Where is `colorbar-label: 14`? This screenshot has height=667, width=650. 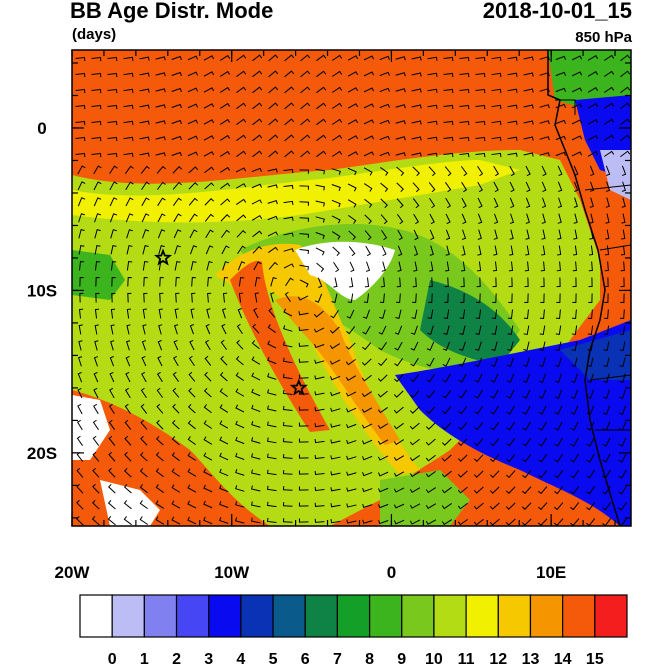
colorbar-label: 14 is located at coordinates (563, 659).